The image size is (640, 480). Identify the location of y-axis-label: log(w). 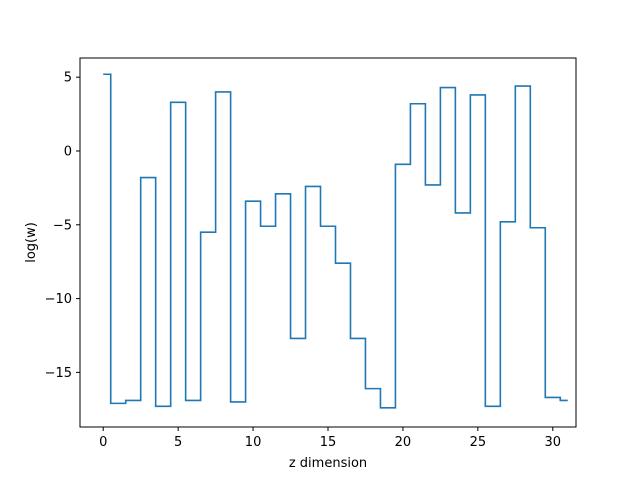
(31, 242).